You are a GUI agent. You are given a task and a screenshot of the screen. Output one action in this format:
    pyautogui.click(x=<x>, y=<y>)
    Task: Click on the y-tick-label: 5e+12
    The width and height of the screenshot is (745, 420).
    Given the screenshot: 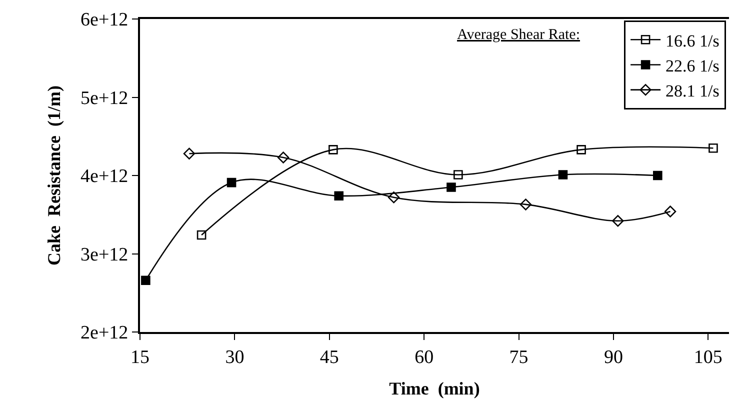 What is the action you would take?
    pyautogui.click(x=104, y=98)
    